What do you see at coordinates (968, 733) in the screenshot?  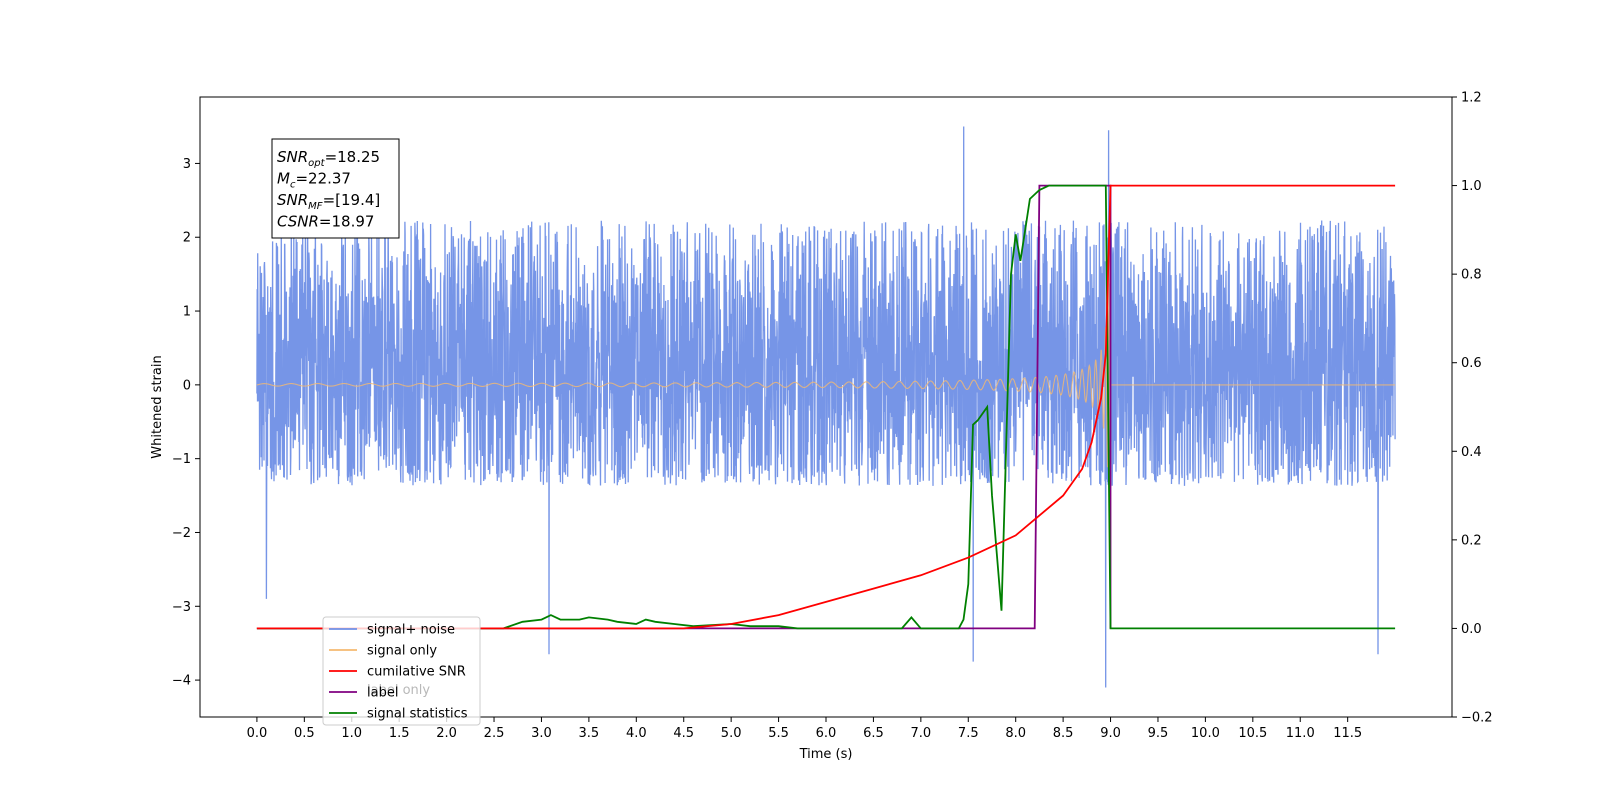 I see `x-tick-label: 7.5` at bounding box center [968, 733].